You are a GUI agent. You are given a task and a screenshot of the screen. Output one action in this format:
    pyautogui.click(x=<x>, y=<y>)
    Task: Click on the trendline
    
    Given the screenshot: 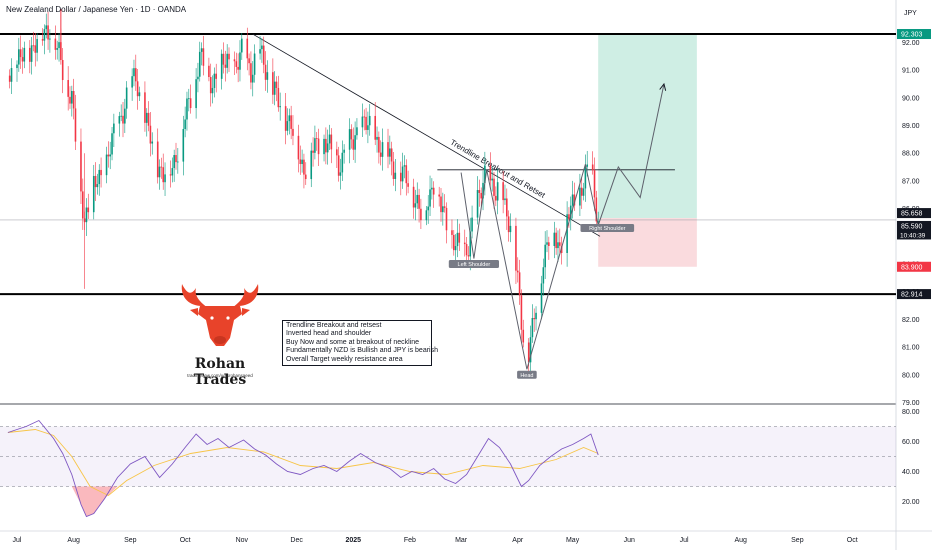 What is the action you would take?
    pyautogui.click(x=426, y=135)
    